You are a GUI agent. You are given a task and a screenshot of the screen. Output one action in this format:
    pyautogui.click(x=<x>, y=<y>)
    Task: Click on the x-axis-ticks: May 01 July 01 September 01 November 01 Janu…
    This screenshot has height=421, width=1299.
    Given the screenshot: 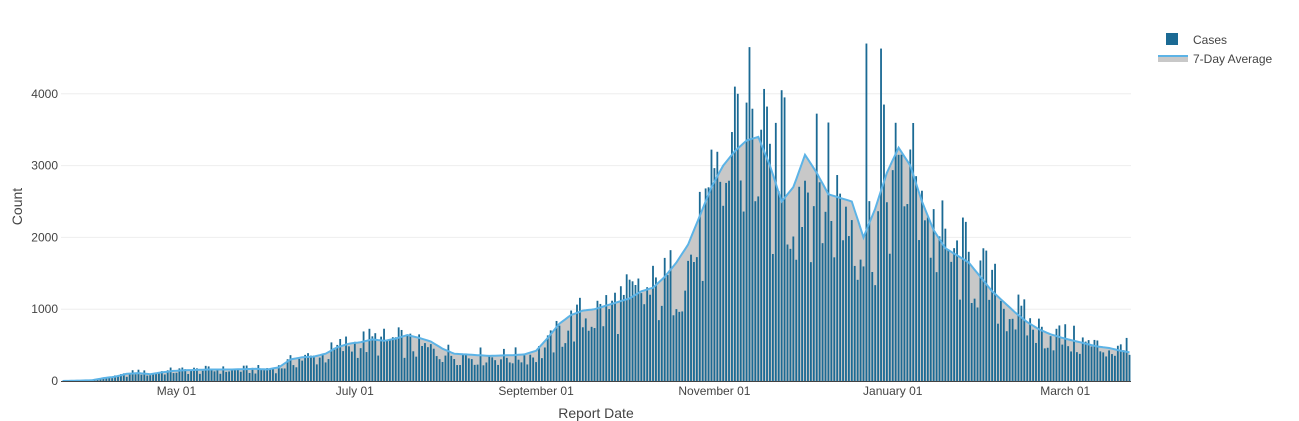 What is the action you would take?
    pyautogui.click(x=624, y=391)
    